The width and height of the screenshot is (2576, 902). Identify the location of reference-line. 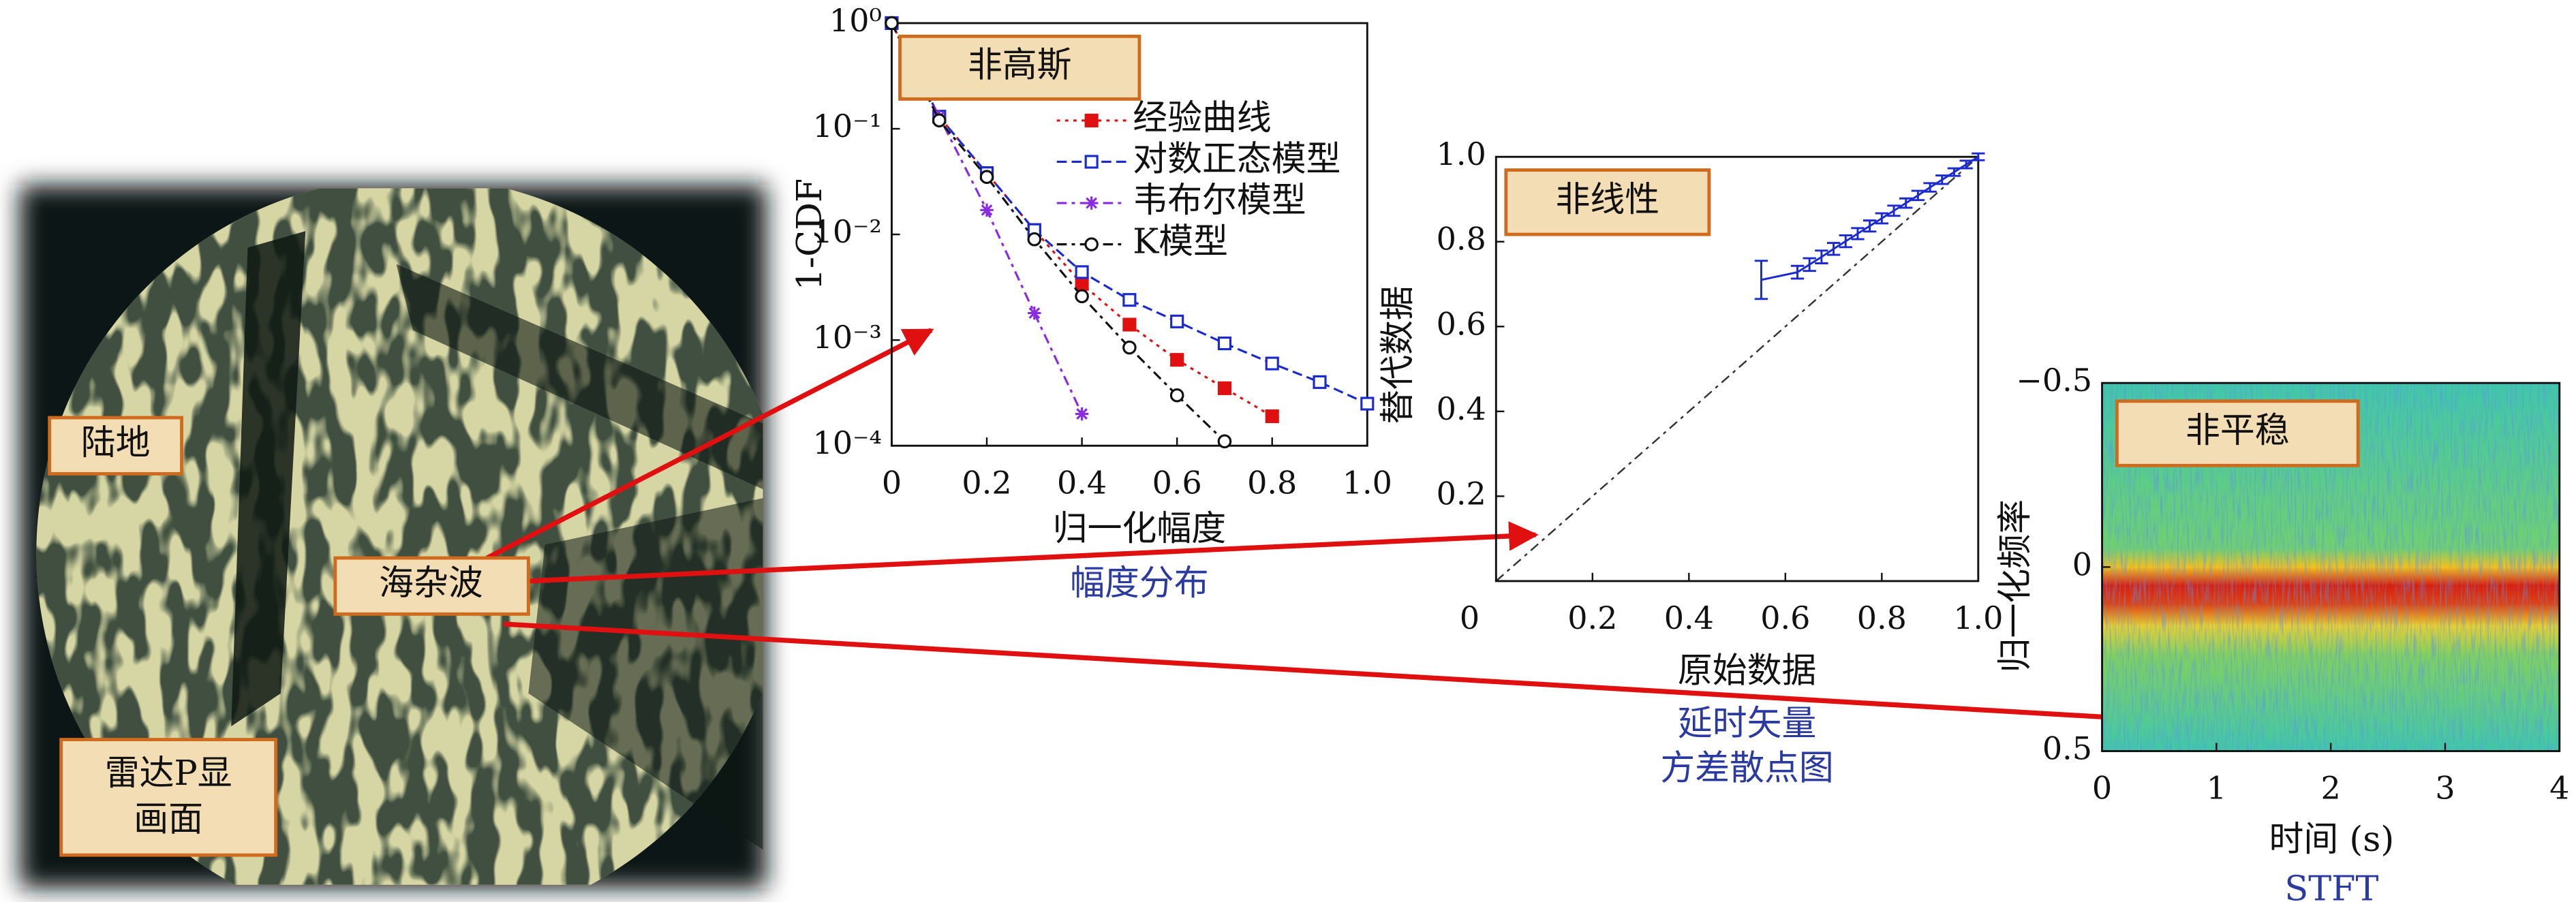
(1737, 369).